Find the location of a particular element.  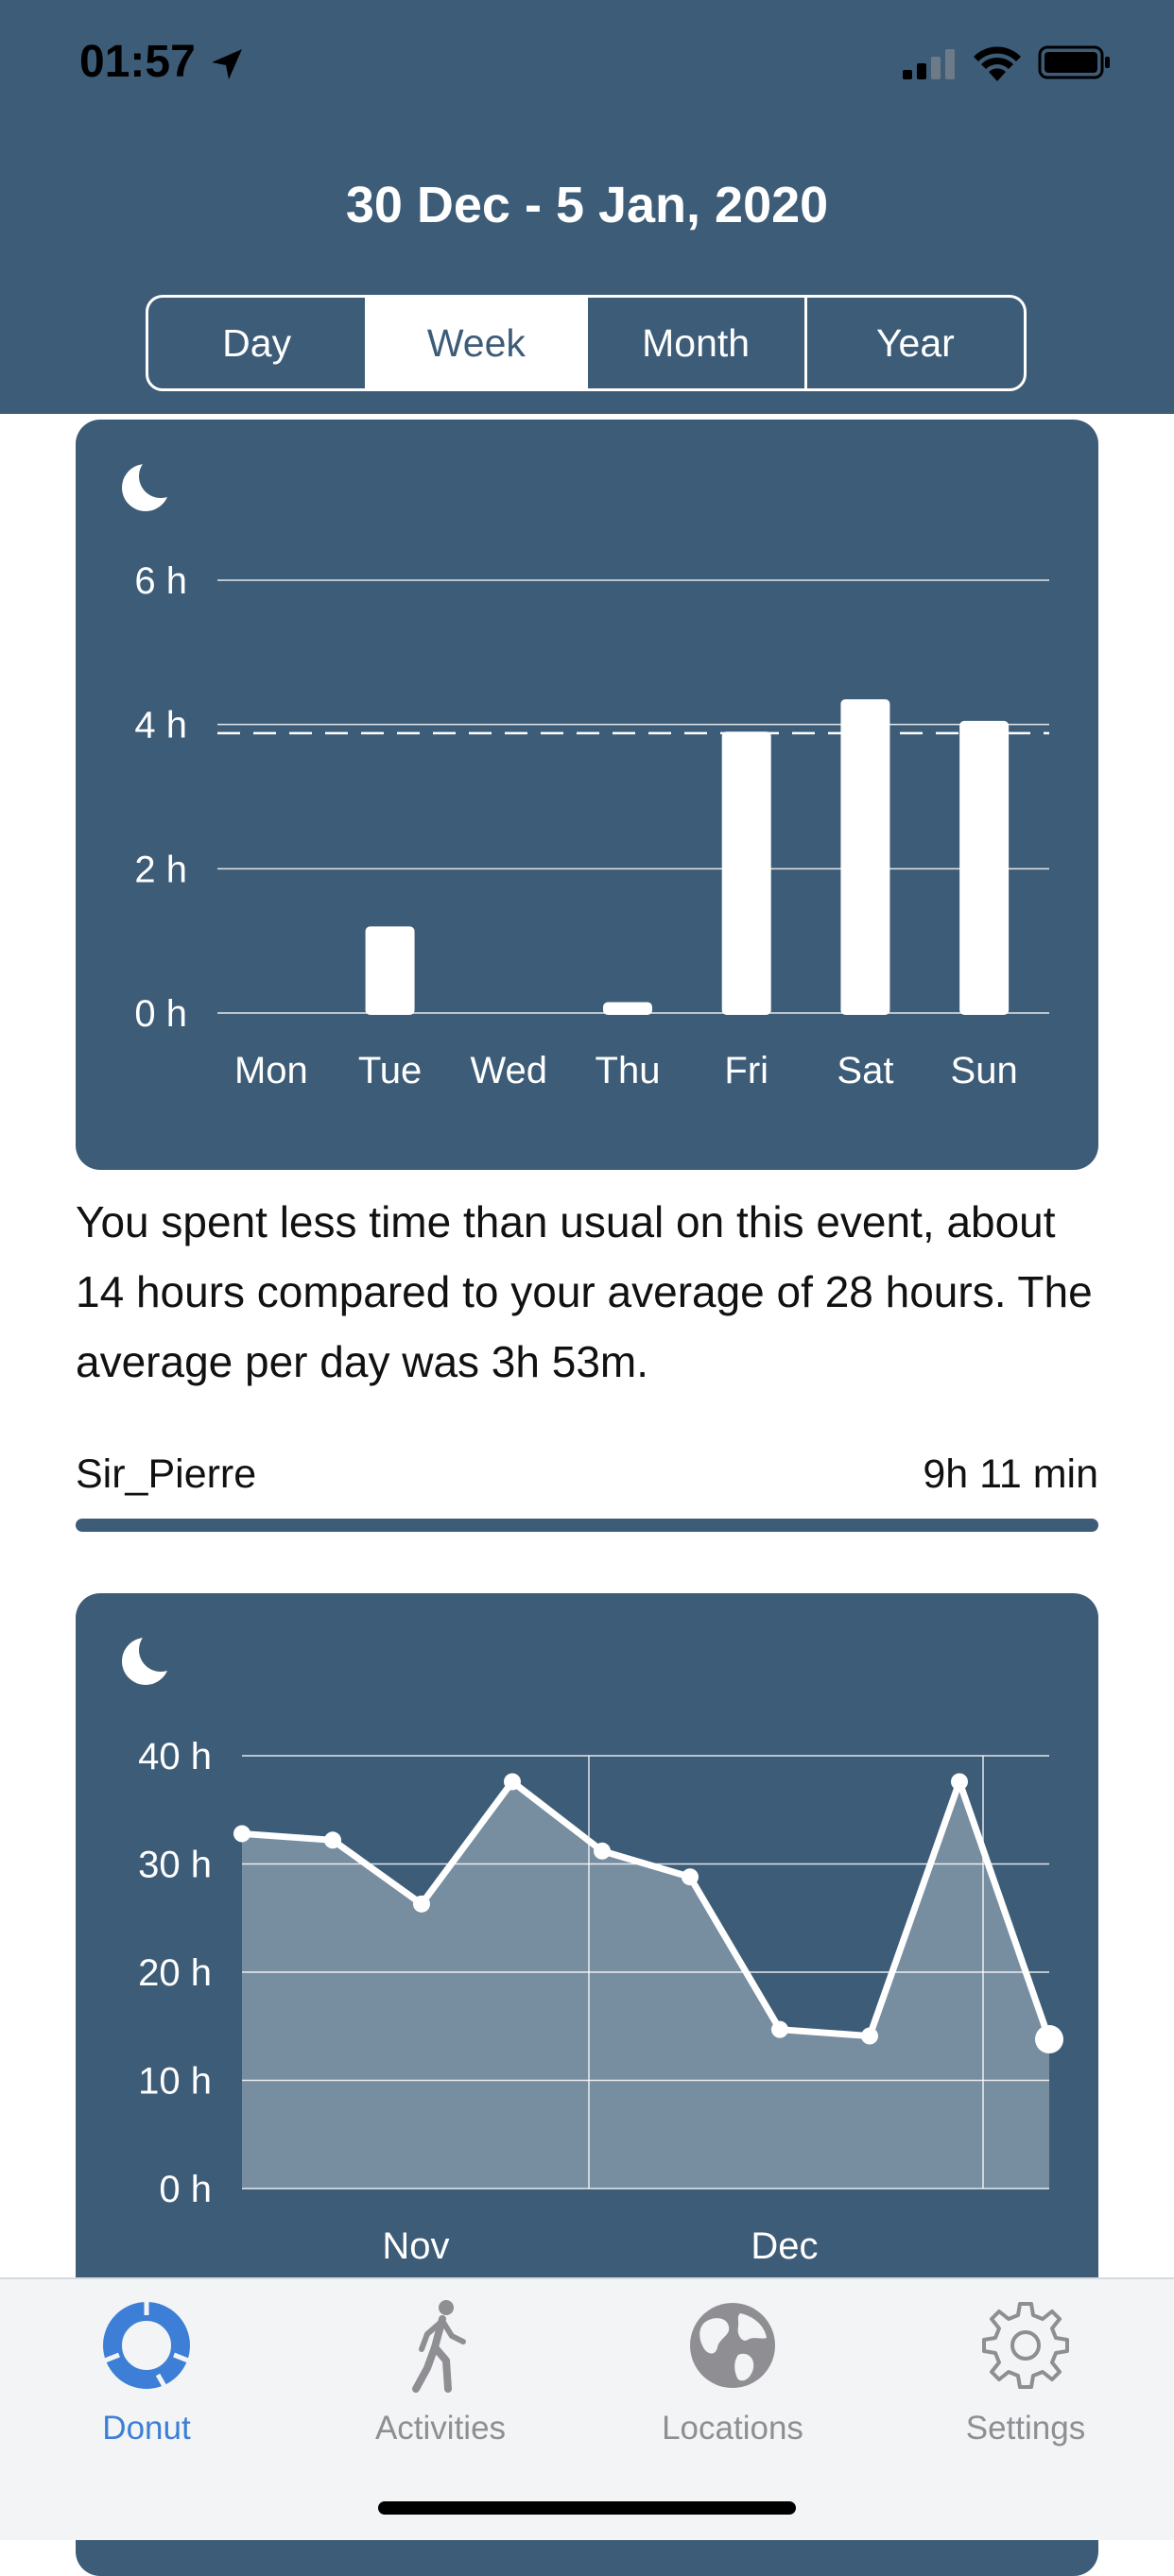

person-progress-bar is located at coordinates (587, 1525).